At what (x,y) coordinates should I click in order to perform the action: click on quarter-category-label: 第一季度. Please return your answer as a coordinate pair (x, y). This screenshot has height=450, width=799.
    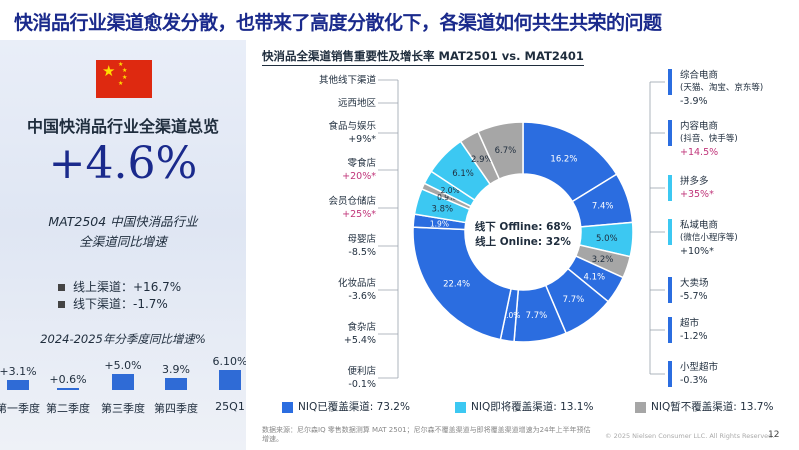
    Looking at the image, I should click on (20, 408).